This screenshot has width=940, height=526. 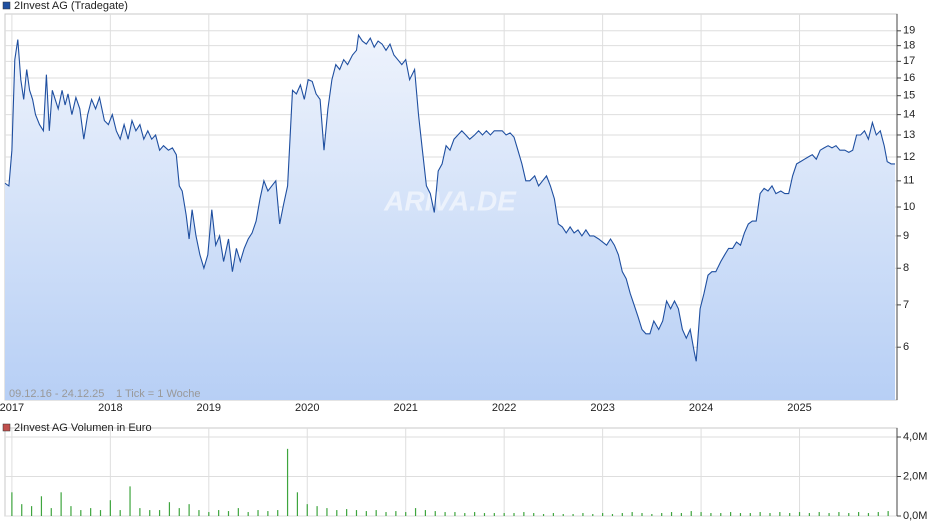 I want to click on y-tick-label: 7, so click(x=906, y=305).